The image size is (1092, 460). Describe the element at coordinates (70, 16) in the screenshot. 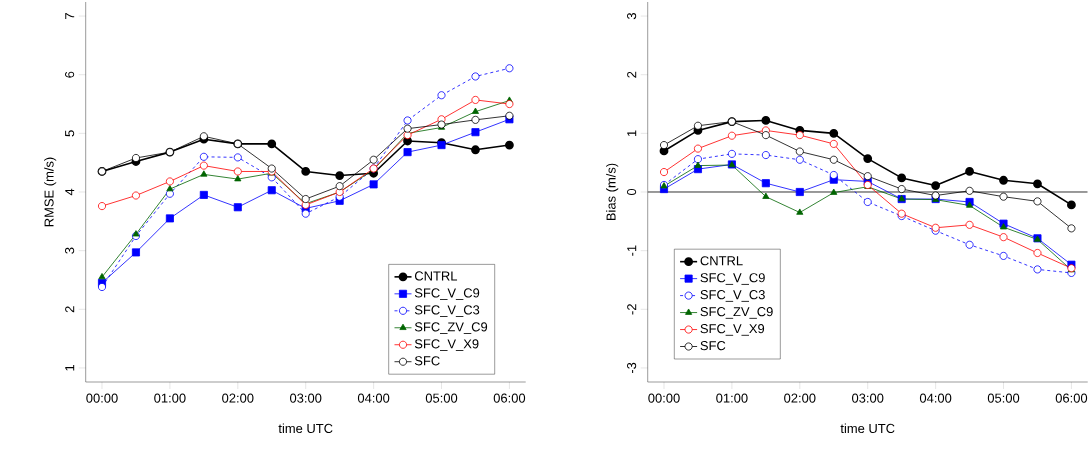

I see `y-tick-label: 7` at that location.